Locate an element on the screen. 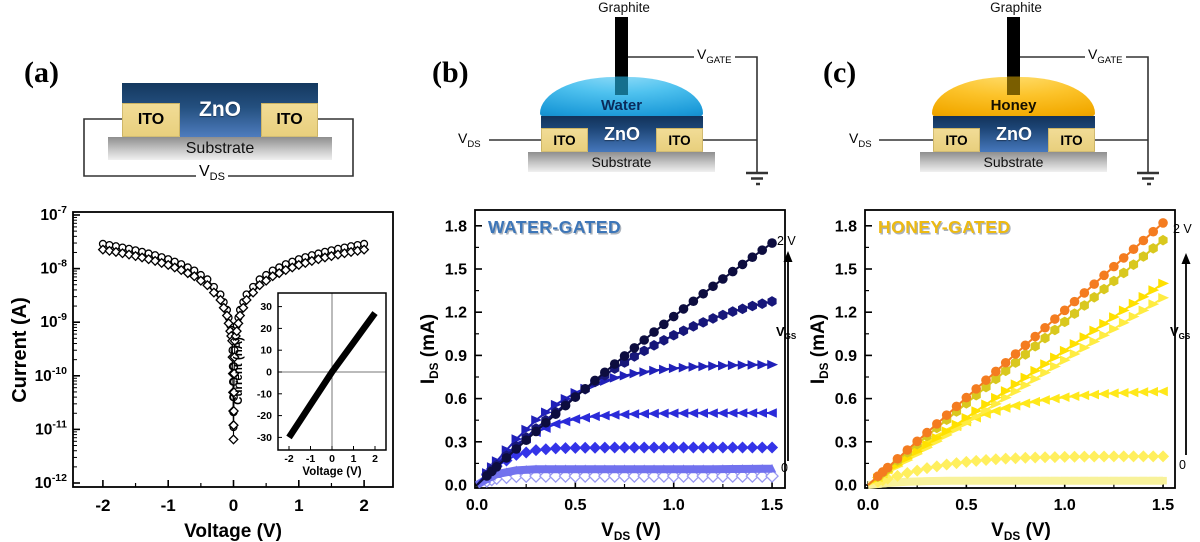 This screenshot has width=1200, height=542. gate-voltage-annotation: 2 V VGS 0 is located at coordinates (1181, 347).